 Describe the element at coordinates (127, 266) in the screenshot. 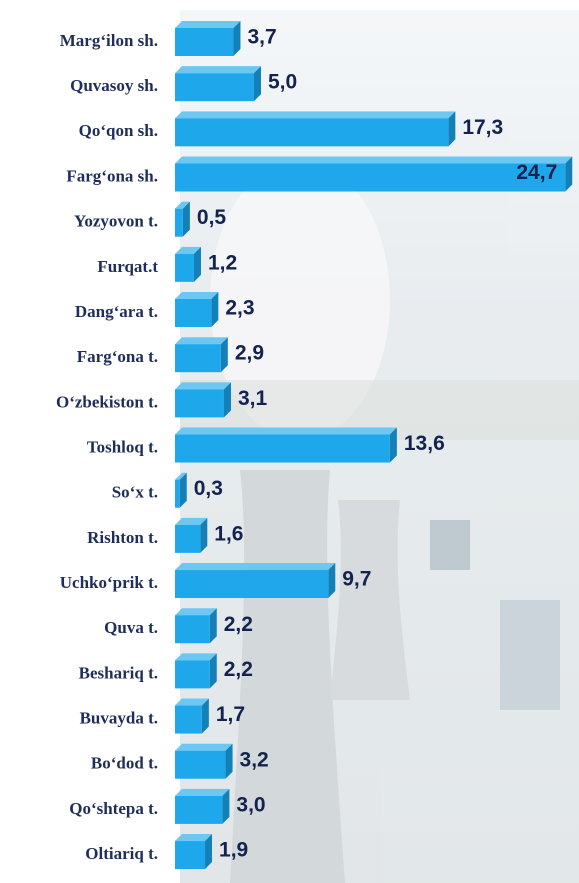

I see `category-label: Furqat.t` at that location.